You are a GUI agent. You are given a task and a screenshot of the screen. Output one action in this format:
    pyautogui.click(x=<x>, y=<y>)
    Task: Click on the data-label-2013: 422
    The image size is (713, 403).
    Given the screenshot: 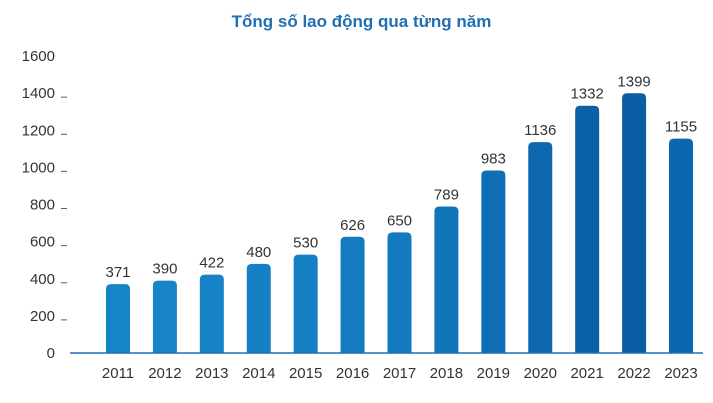 What is the action you would take?
    pyautogui.click(x=211, y=263)
    